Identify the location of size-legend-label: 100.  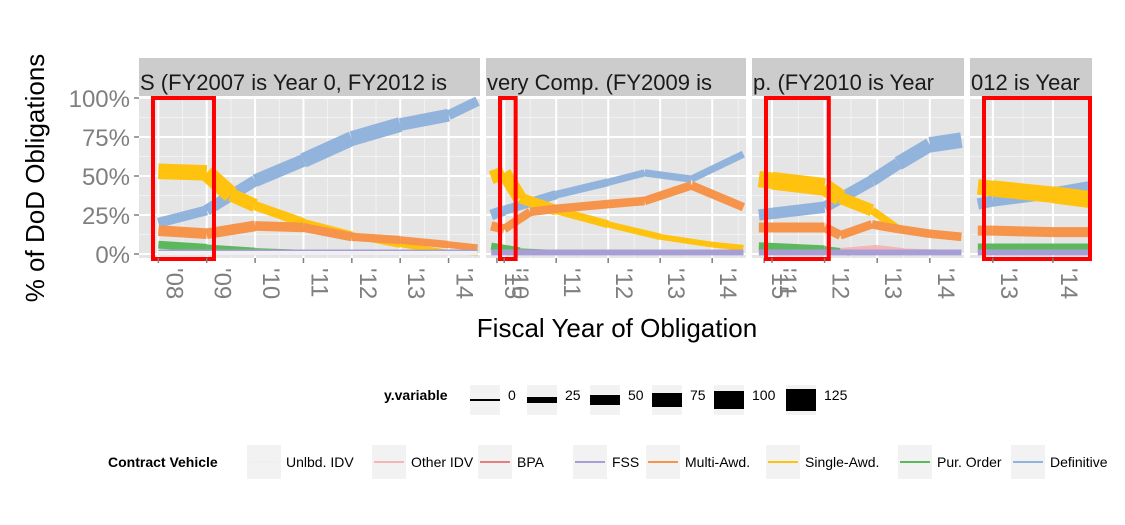
(764, 395).